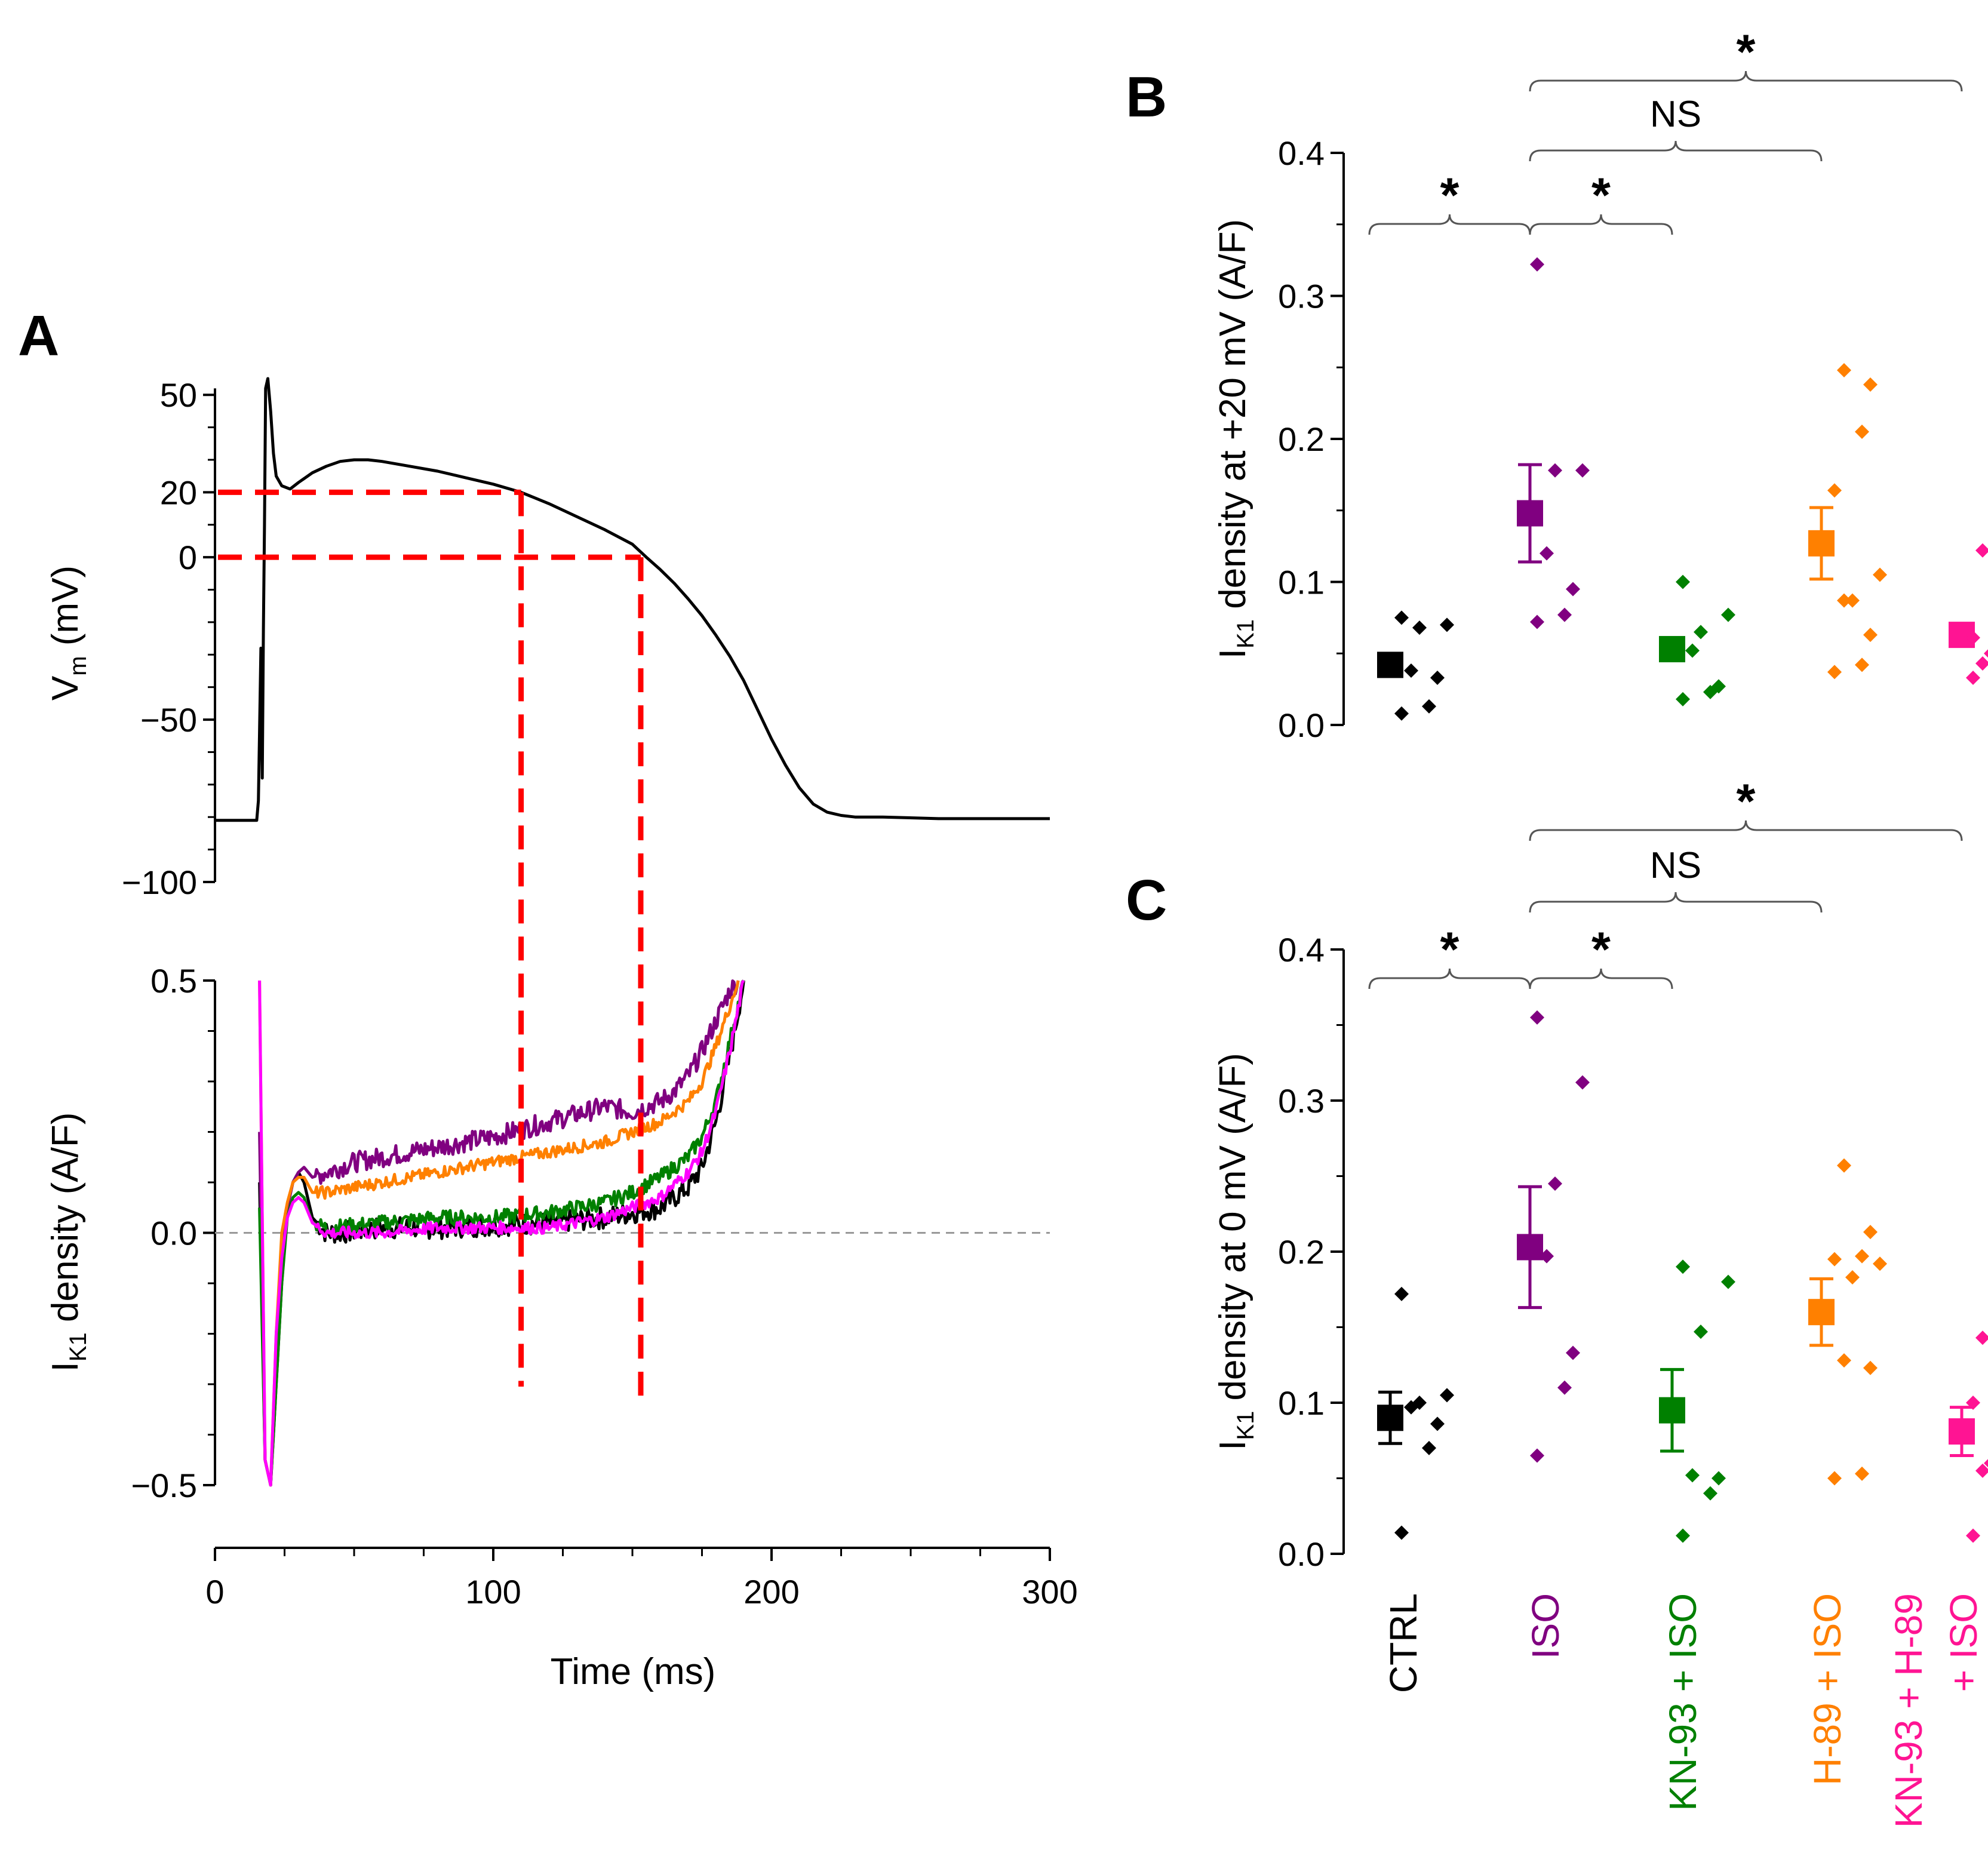  What do you see at coordinates (188, 557) in the screenshot?
I see `a-top-ytick-label: 0` at bounding box center [188, 557].